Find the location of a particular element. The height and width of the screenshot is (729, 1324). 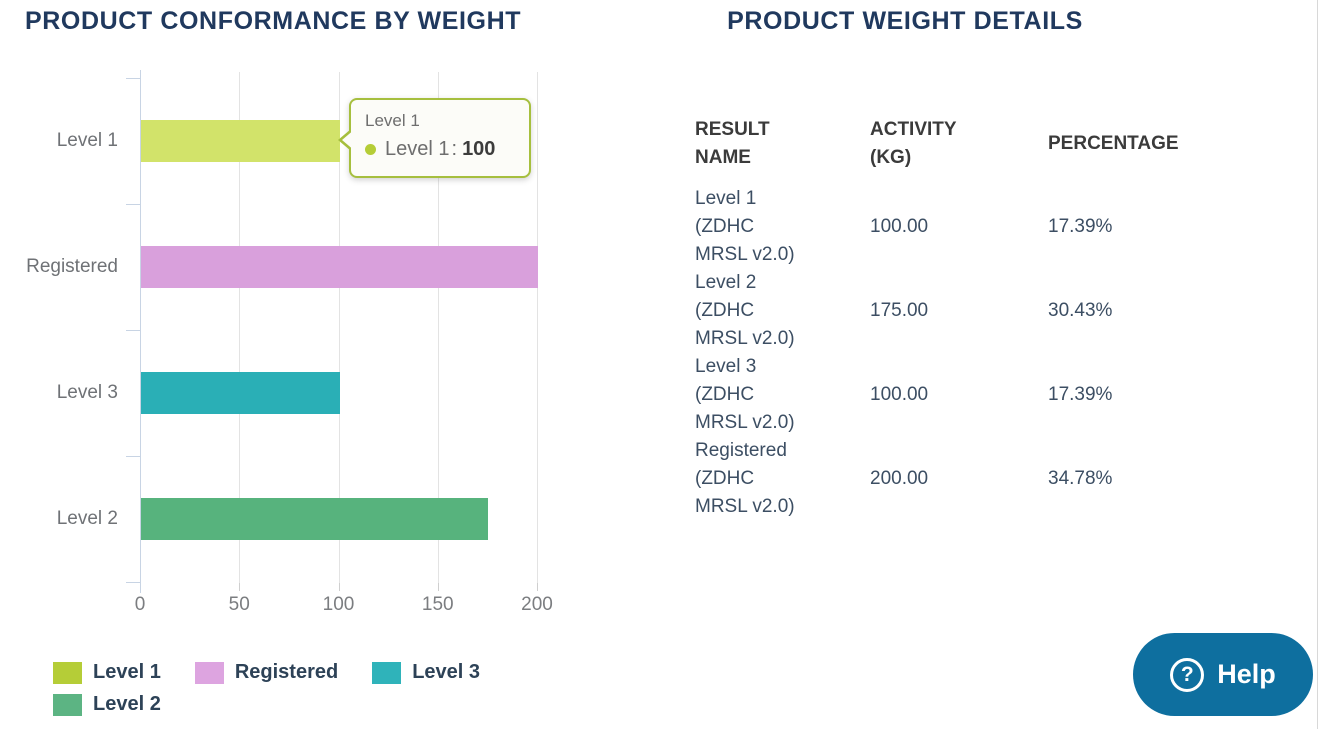

legend-label: Level 2 is located at coordinates (127, 704).